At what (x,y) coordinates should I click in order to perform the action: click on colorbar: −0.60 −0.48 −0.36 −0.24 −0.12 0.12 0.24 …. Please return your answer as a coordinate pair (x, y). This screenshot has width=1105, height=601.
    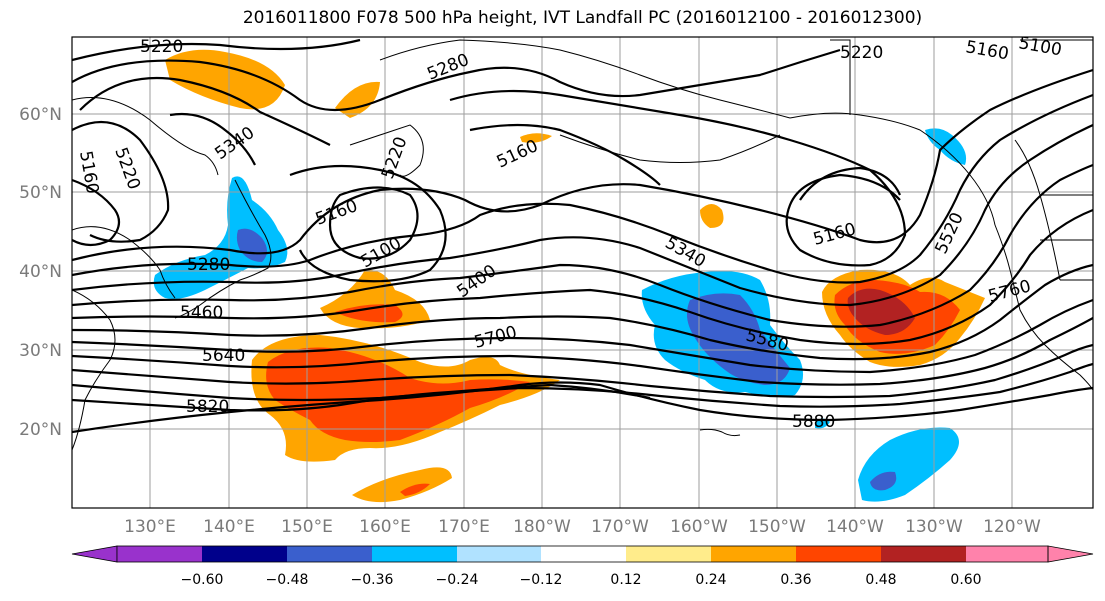
    Looking at the image, I should click on (582, 566).